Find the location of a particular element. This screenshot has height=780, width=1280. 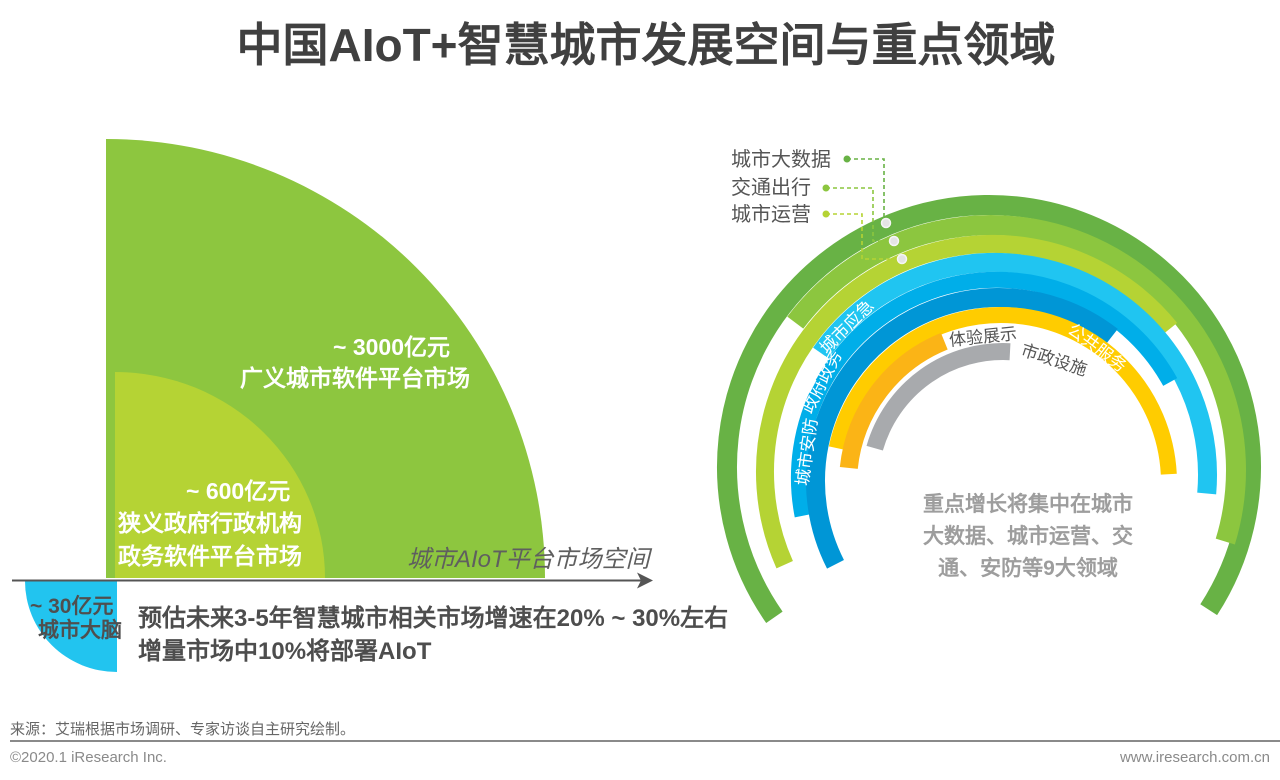

callout-dots is located at coordinates (865, 210).